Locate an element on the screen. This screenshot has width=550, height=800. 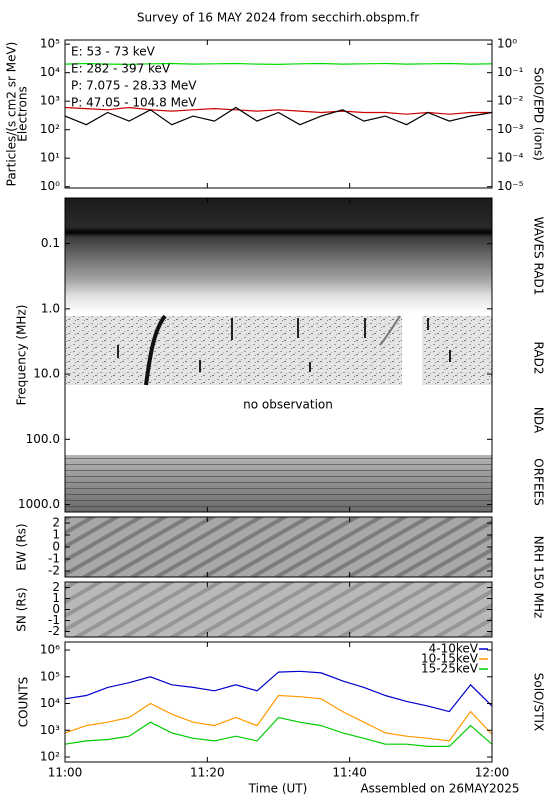
legend-label: P: 47.05 - 104.8 MeV is located at coordinates (134, 103).